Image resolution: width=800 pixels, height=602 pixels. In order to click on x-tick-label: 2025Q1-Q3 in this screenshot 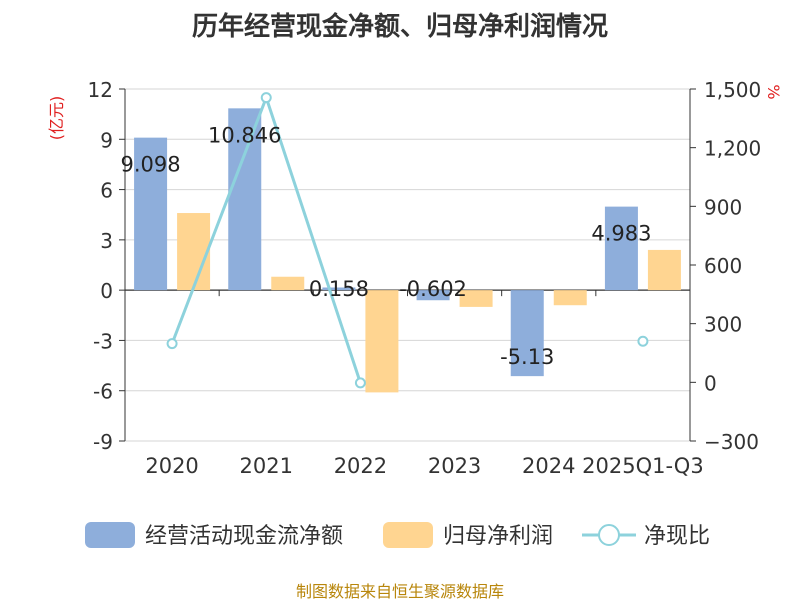, I will do `click(643, 466)`.